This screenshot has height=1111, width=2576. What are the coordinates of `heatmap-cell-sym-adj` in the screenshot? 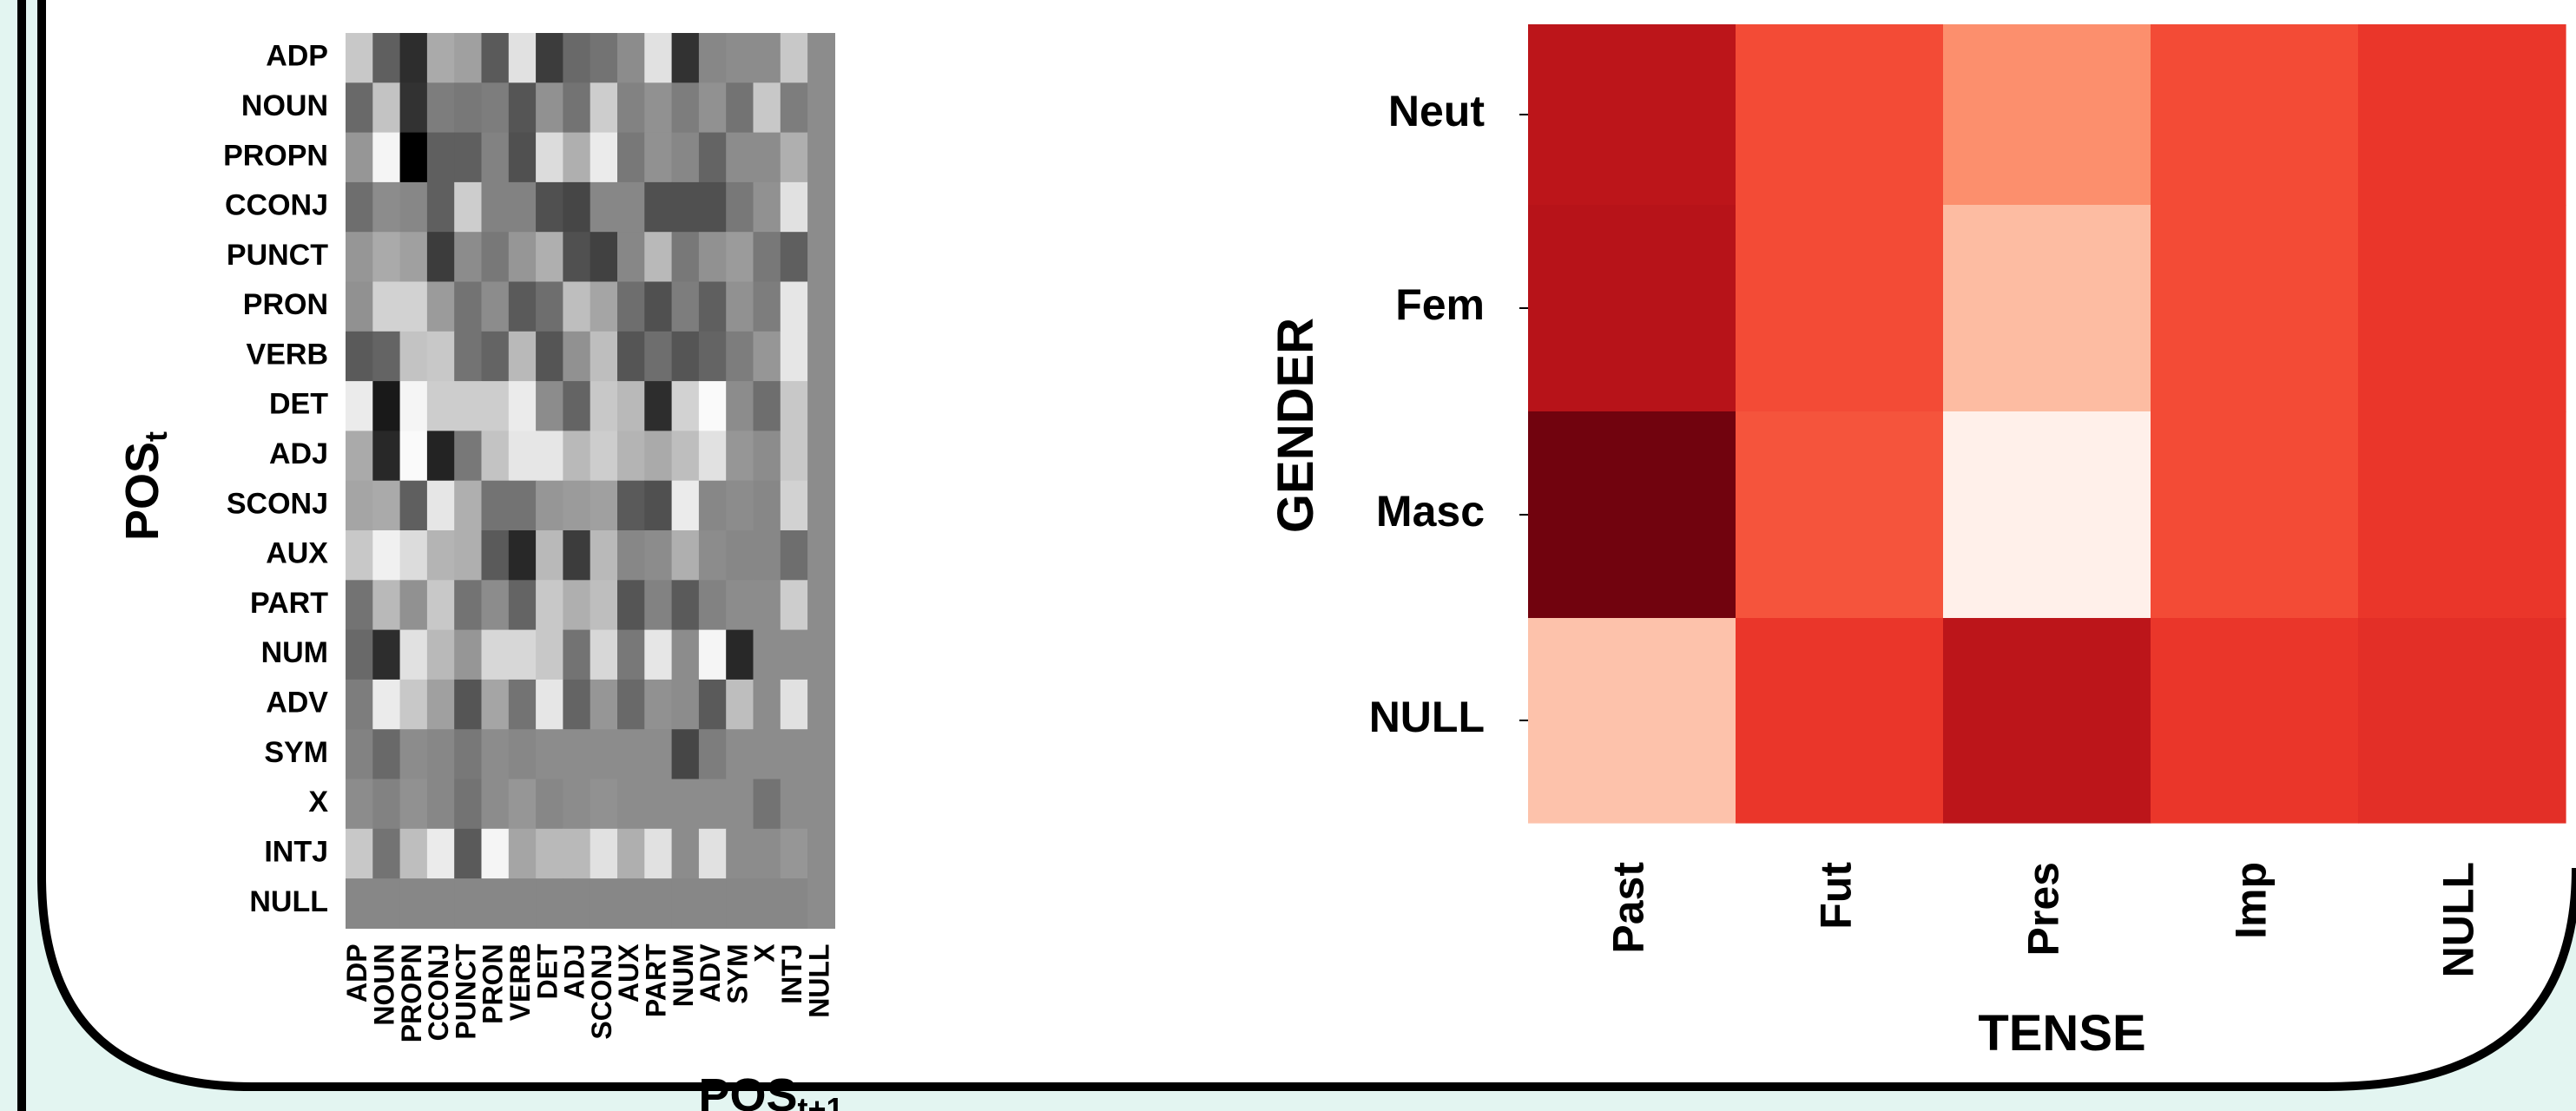 It's located at (577, 754).